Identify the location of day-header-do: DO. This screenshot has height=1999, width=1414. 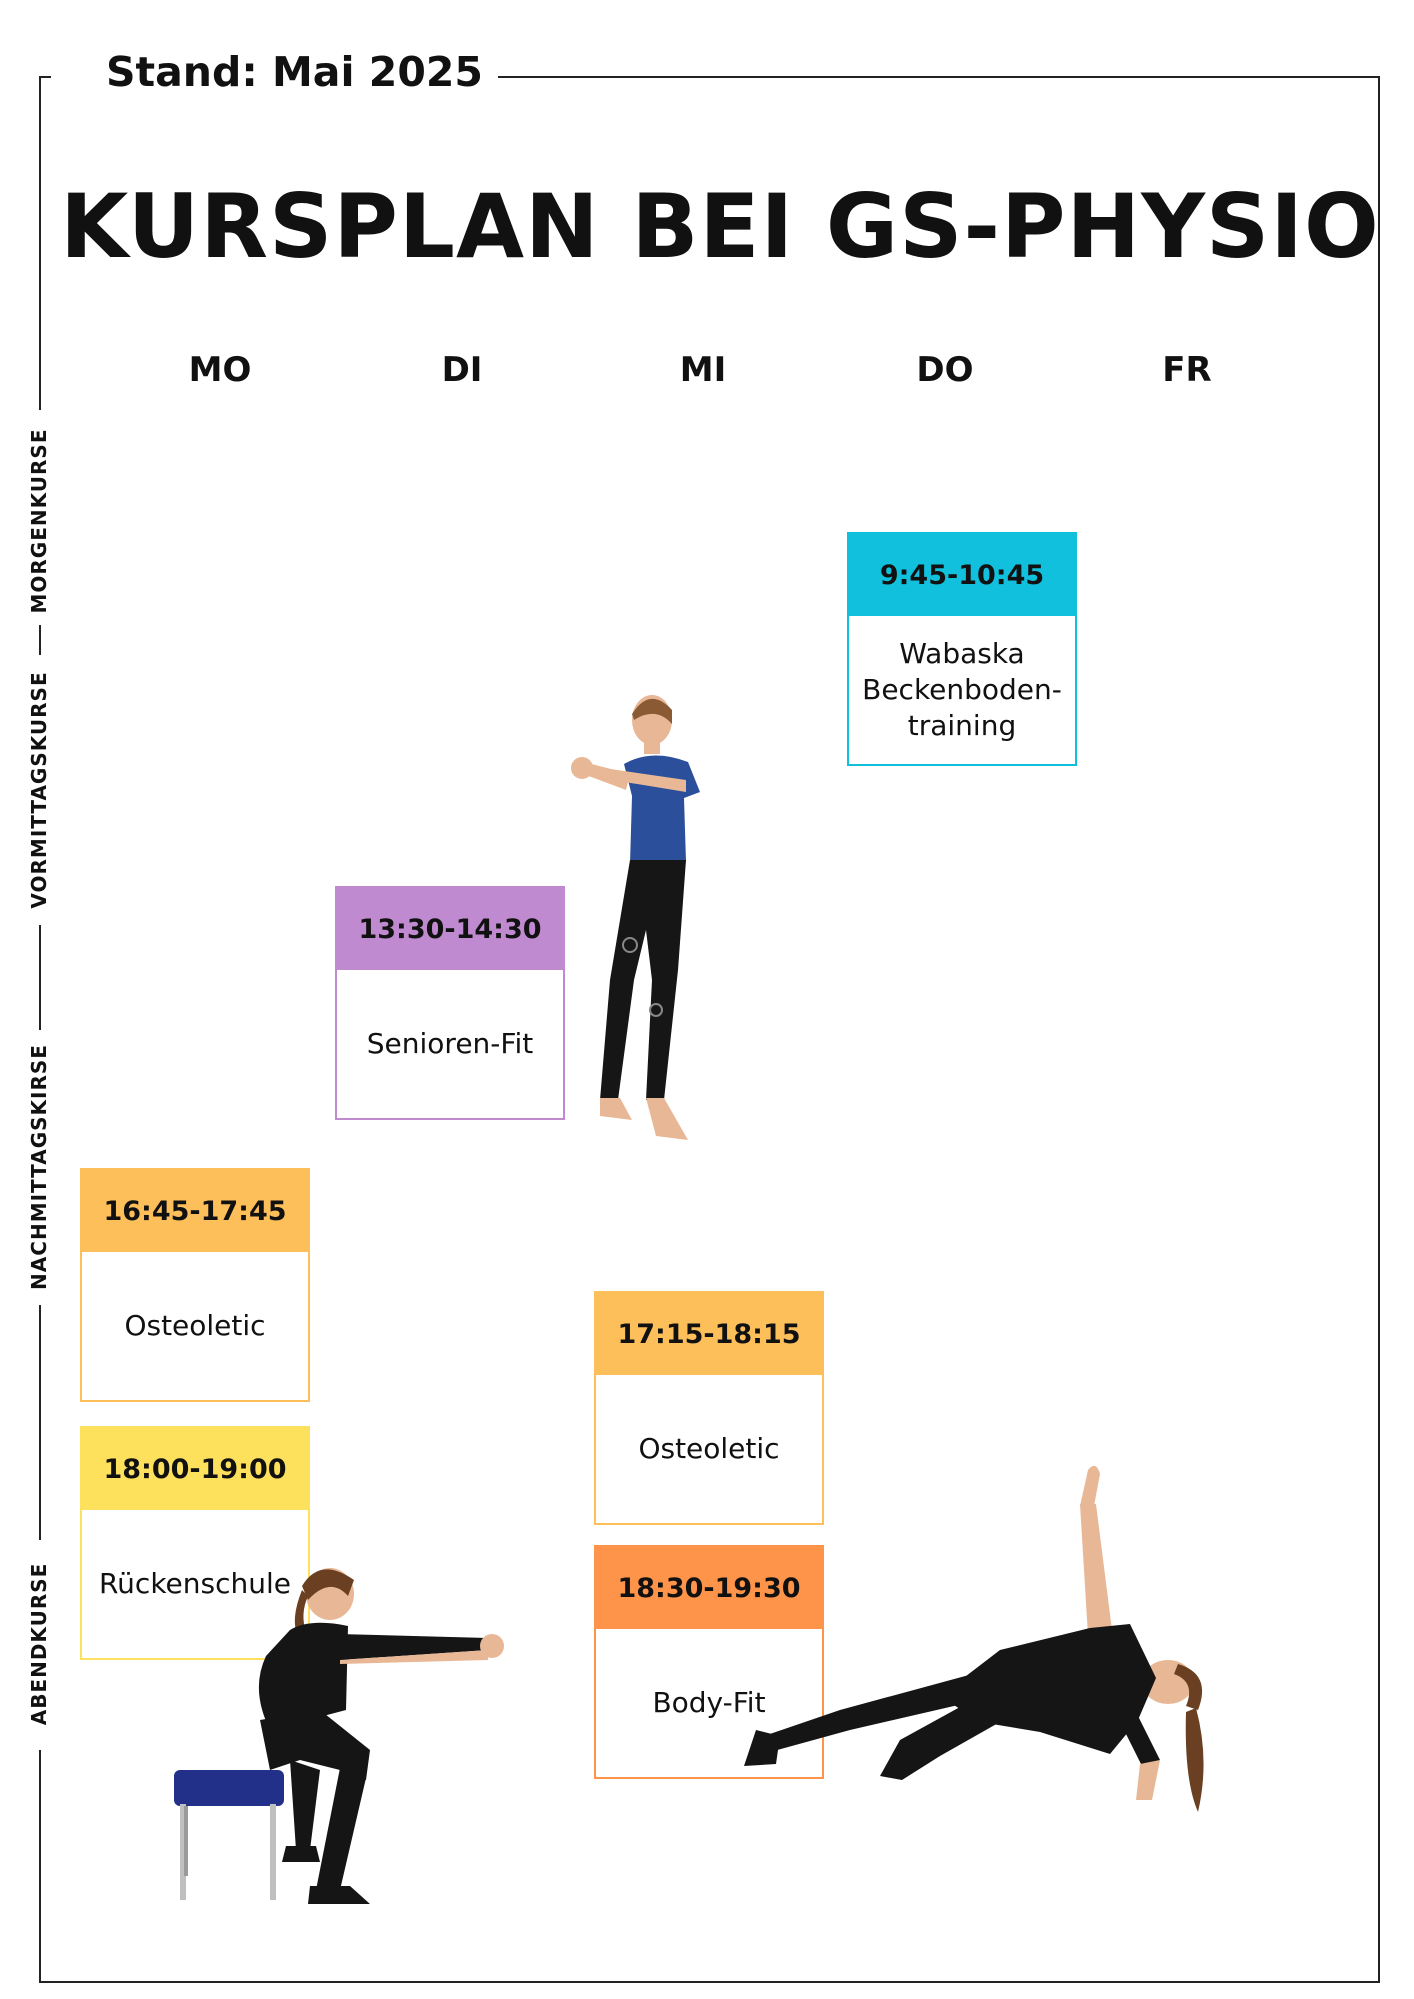
(945, 370).